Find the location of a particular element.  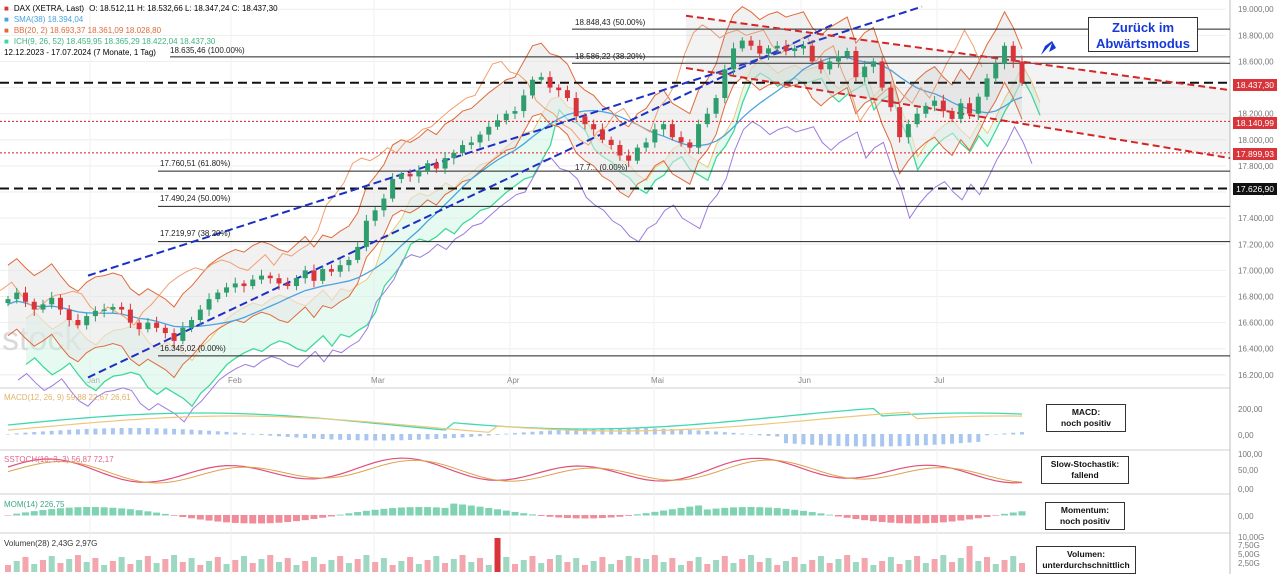

y-tick-label: 18.200,00 is located at coordinates (1256, 114).